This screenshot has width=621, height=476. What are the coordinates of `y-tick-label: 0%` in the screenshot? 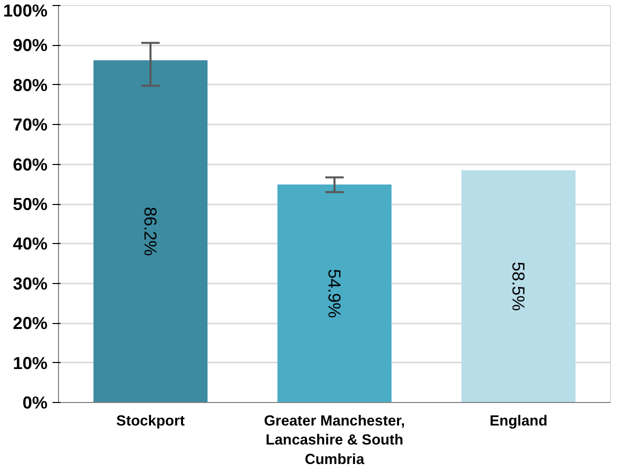 It's located at (35, 402).